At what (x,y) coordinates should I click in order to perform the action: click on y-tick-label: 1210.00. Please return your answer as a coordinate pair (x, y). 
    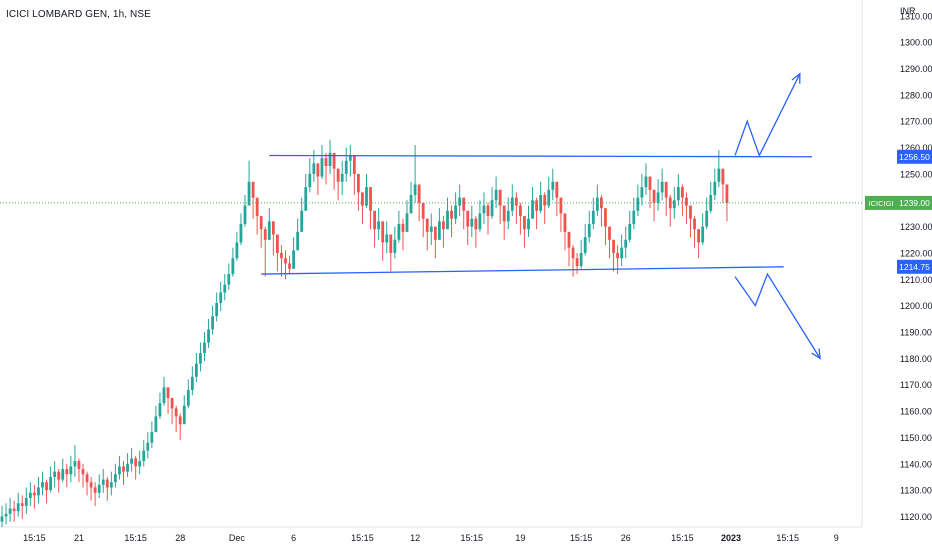
    Looking at the image, I should click on (916, 280).